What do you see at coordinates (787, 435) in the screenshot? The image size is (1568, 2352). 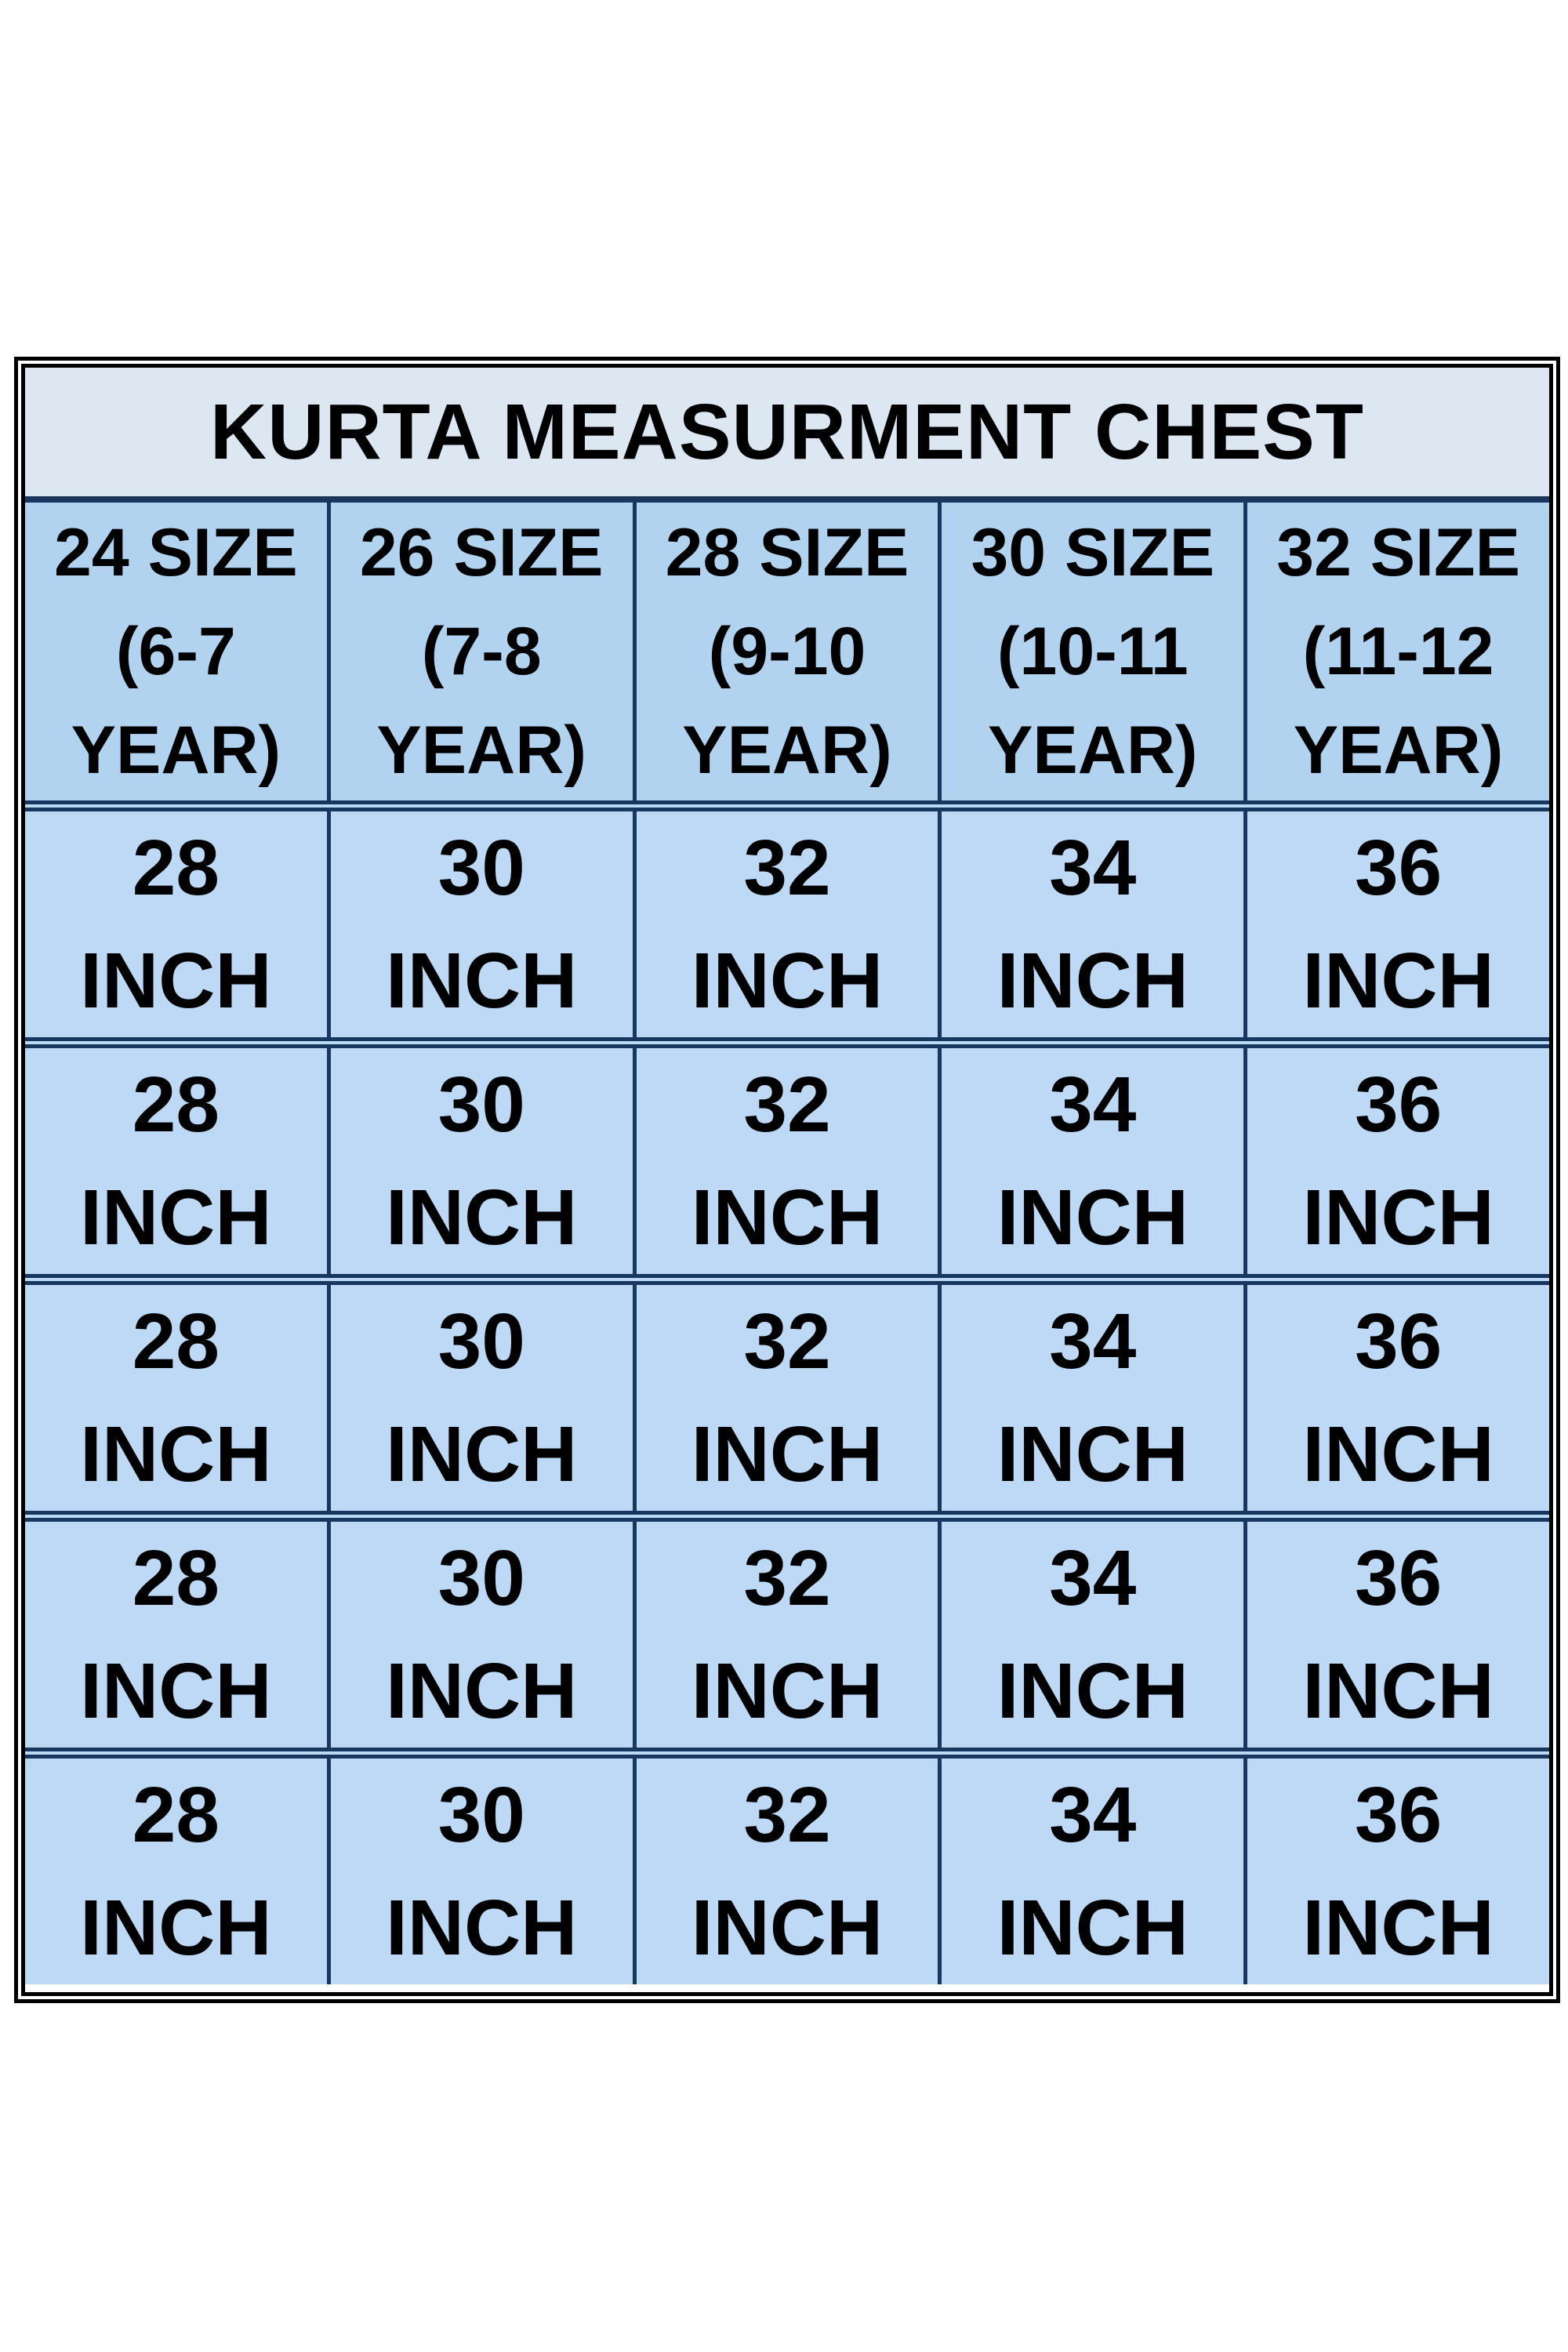 I see `size-chart-title: KURTA MEASURMENT CHEST` at bounding box center [787, 435].